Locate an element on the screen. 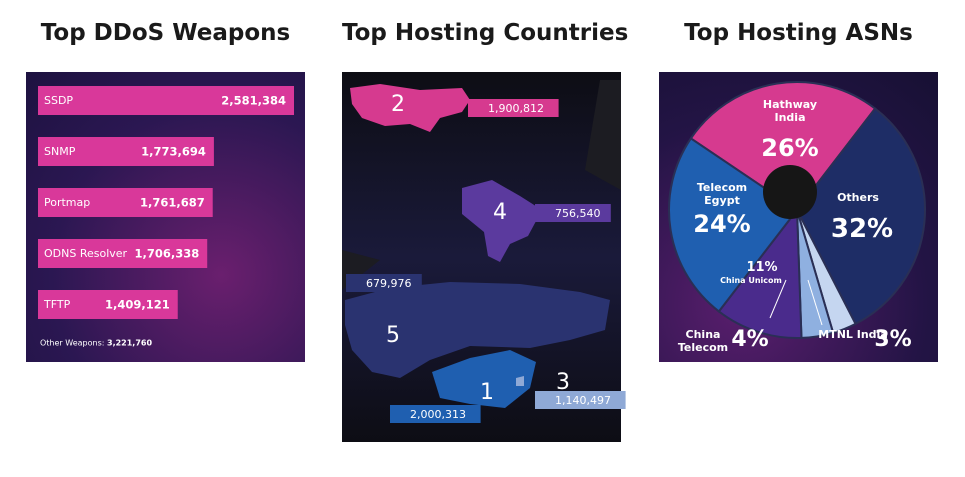 The image size is (965, 477). land is located at coordinates (603, 135).